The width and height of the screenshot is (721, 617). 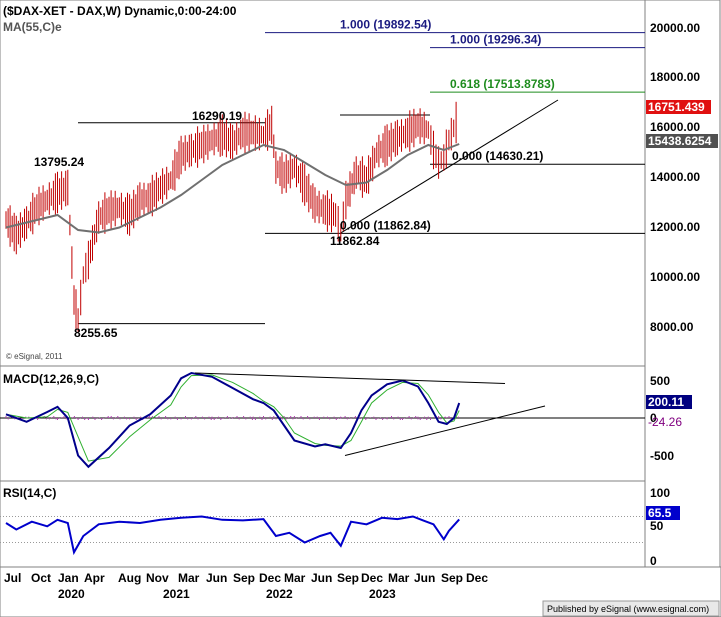 I want to click on x-year: 2023, so click(x=382, y=594).